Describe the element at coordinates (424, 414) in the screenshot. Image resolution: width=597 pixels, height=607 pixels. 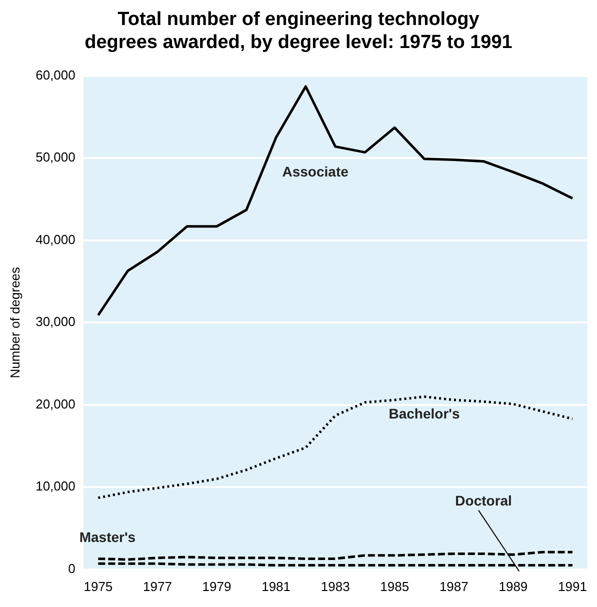
I see `series-label: Bachelor's` at that location.